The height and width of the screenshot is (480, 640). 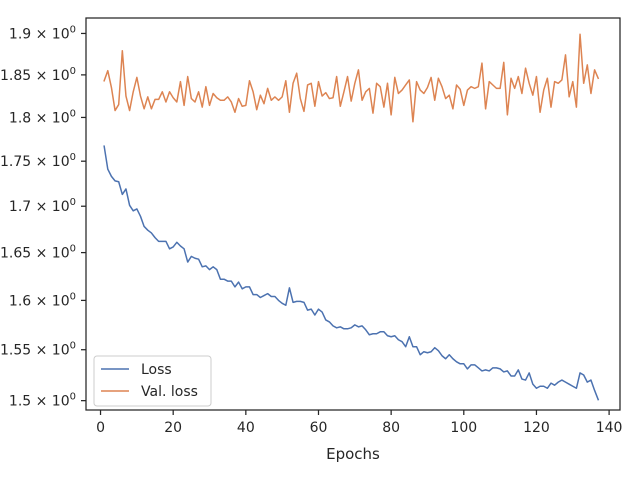 I want to click on y-tick-label: 1.55 × 100, so click(x=38, y=350).